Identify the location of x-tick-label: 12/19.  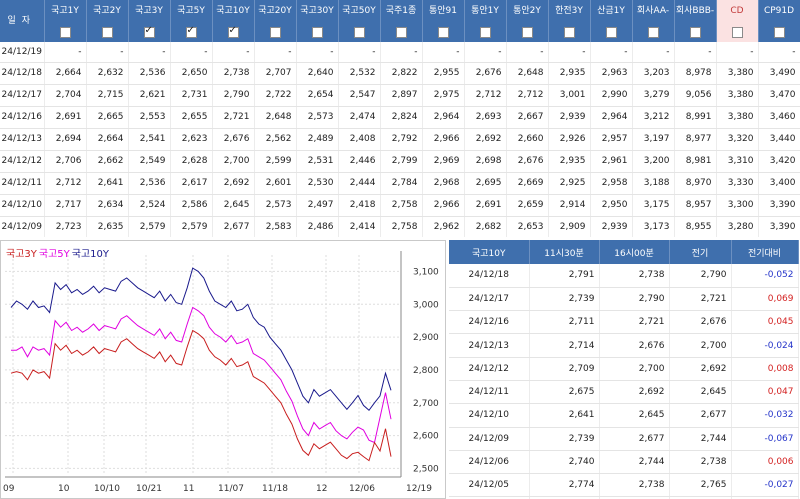
(419, 489).